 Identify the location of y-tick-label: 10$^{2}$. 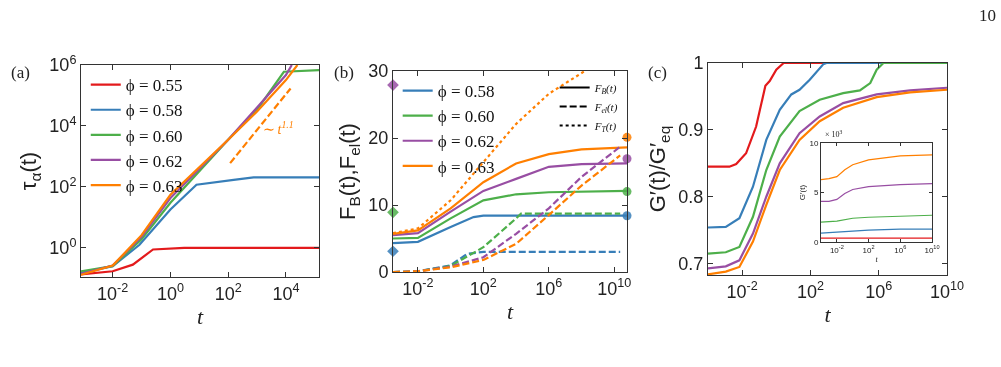
(63, 186).